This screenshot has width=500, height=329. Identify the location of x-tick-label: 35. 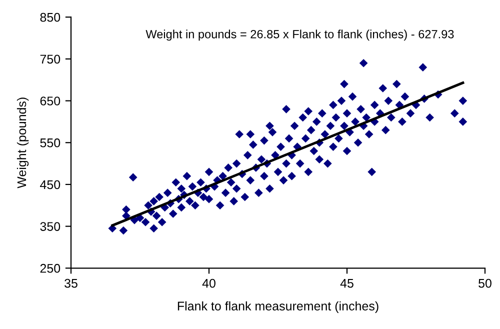
(71, 283).